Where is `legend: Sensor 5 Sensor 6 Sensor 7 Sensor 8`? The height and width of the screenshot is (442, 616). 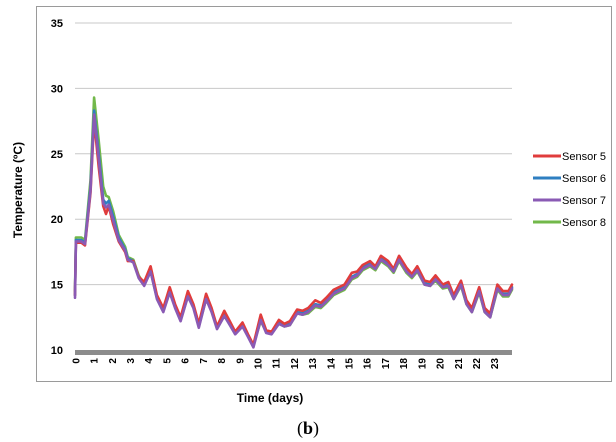 legend: Sensor 5 Sensor 6 Sensor 7 Sensor 8 is located at coordinates (569, 190).